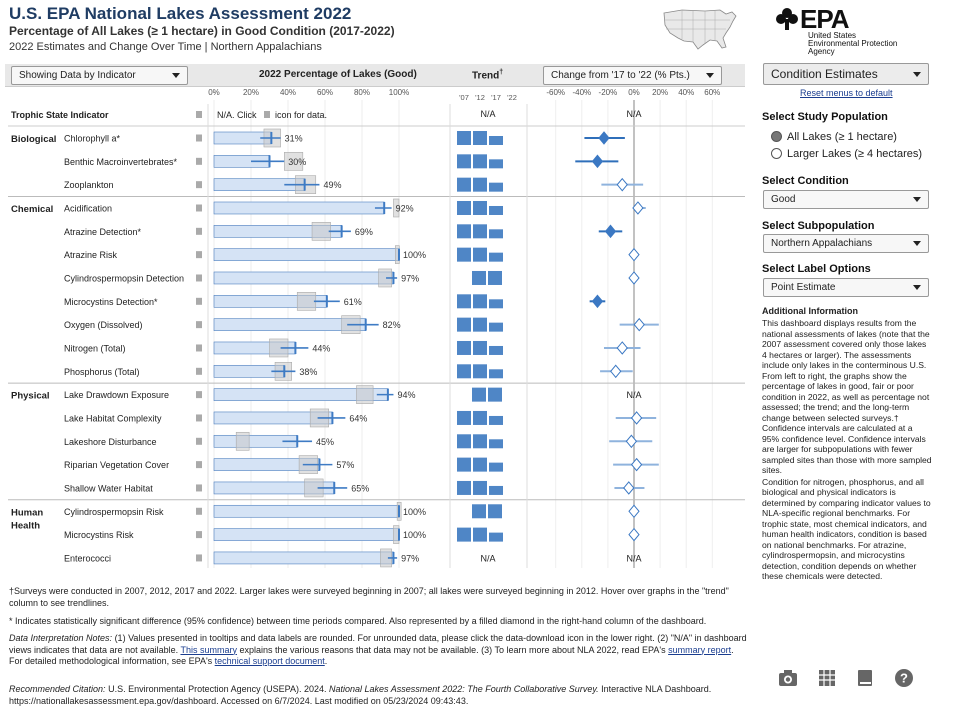 The height and width of the screenshot is (721, 960). What do you see at coordinates (824, 74) in the screenshot?
I see `condition-estimates-label: Condition Estimates` at bounding box center [824, 74].